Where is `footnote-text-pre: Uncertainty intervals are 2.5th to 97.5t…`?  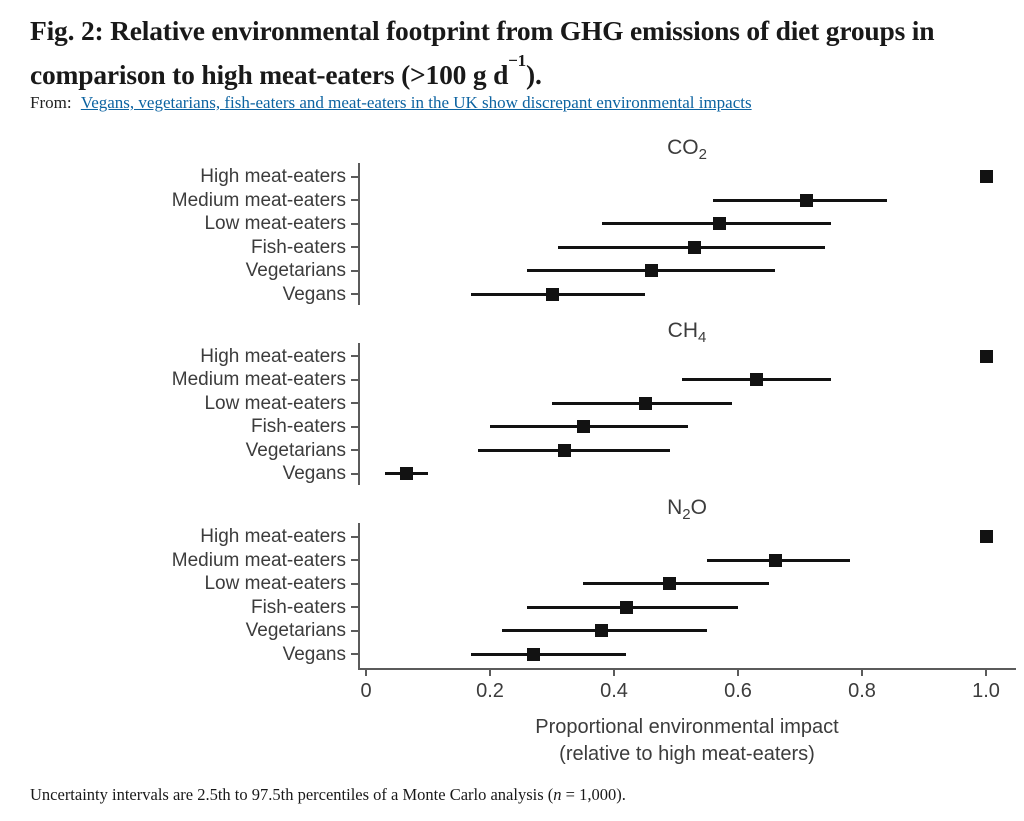 footnote-text-pre: Uncertainty intervals are 2.5th to 97.5t… is located at coordinates (292, 794).